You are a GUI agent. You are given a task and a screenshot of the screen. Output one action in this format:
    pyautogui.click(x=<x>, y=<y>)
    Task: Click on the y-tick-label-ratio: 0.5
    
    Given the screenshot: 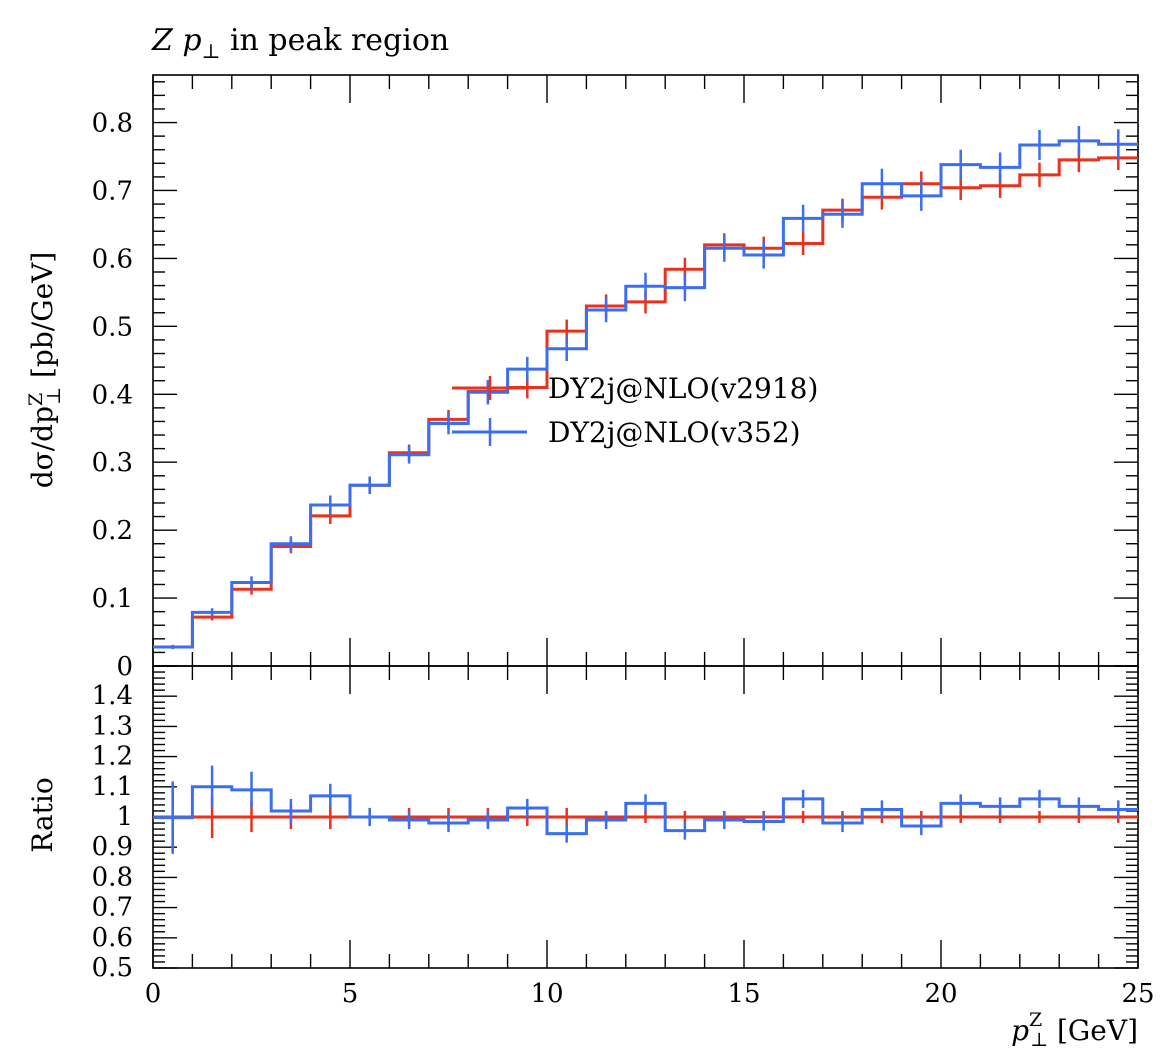 What is the action you would take?
    pyautogui.click(x=112, y=968)
    